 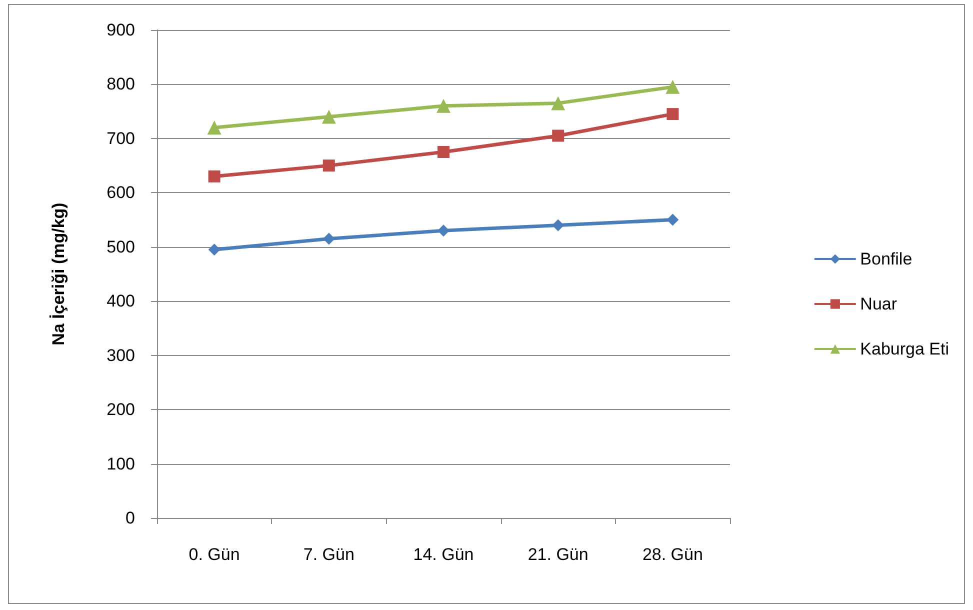 I want to click on y-tick-label: 300, so click(x=120, y=355).